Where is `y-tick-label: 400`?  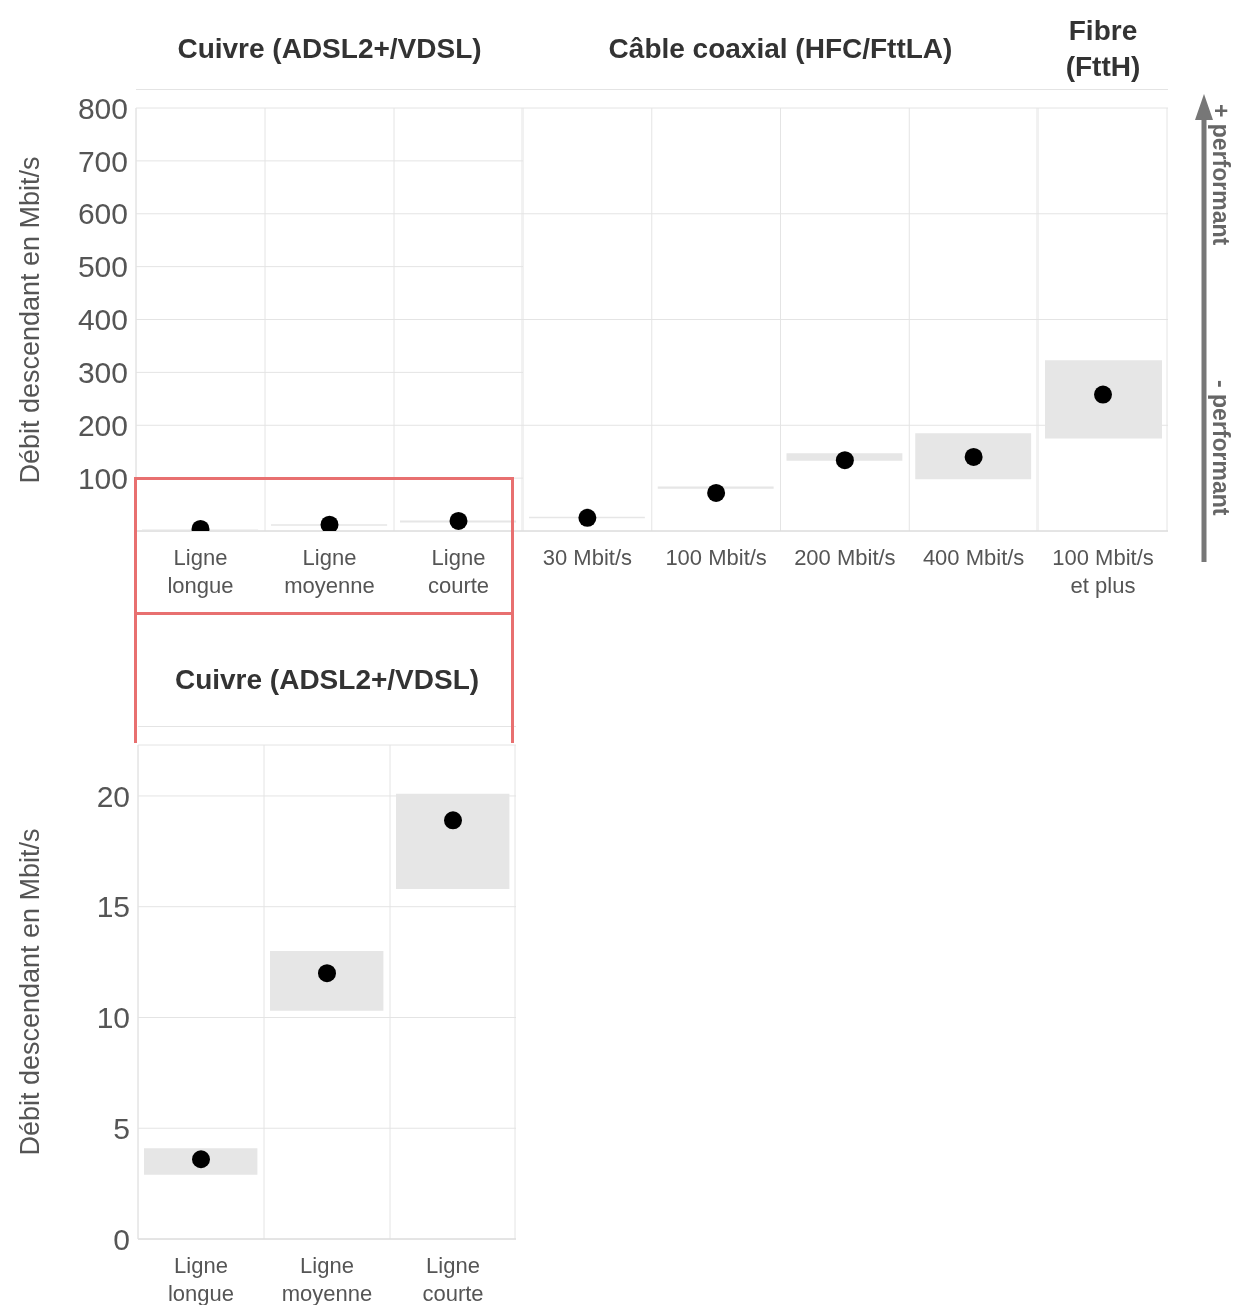
y-tick-label: 400 is located at coordinates (102, 320).